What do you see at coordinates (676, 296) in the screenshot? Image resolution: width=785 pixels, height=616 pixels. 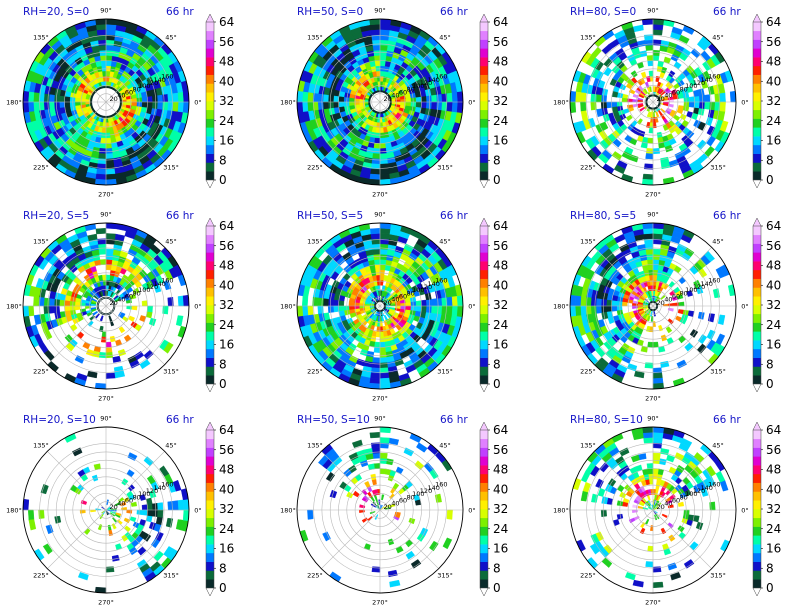 I see `radial-tick-label: 60` at bounding box center [676, 296].